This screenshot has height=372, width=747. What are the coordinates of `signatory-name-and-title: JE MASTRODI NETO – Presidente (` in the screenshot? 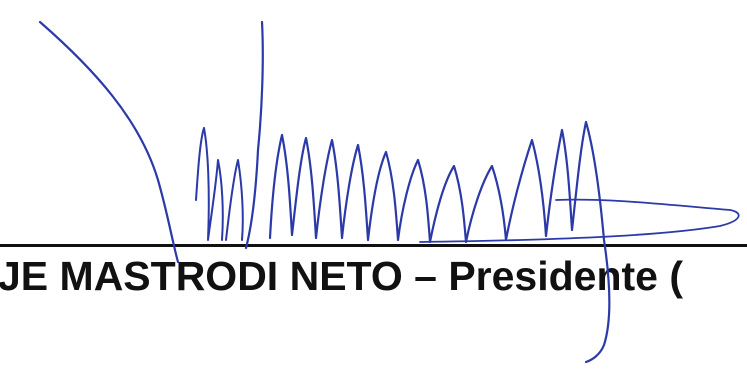 It's located at (342, 276).